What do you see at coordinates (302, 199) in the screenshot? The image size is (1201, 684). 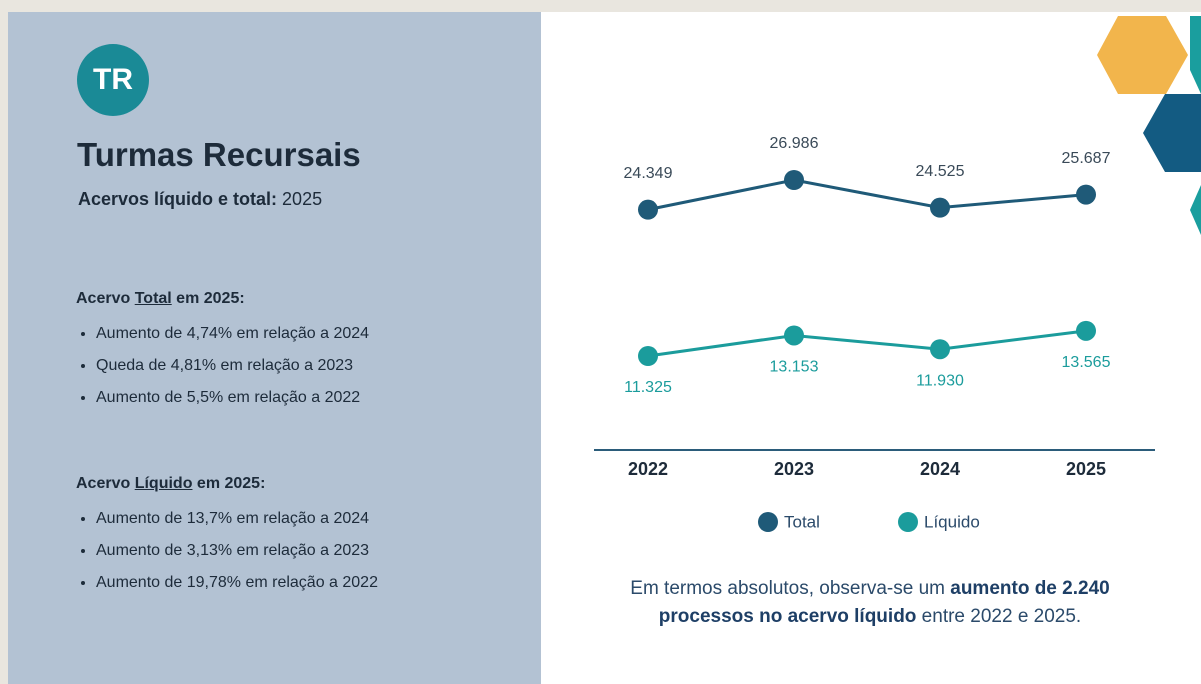 I see `subtitle-year: 2025` at bounding box center [302, 199].